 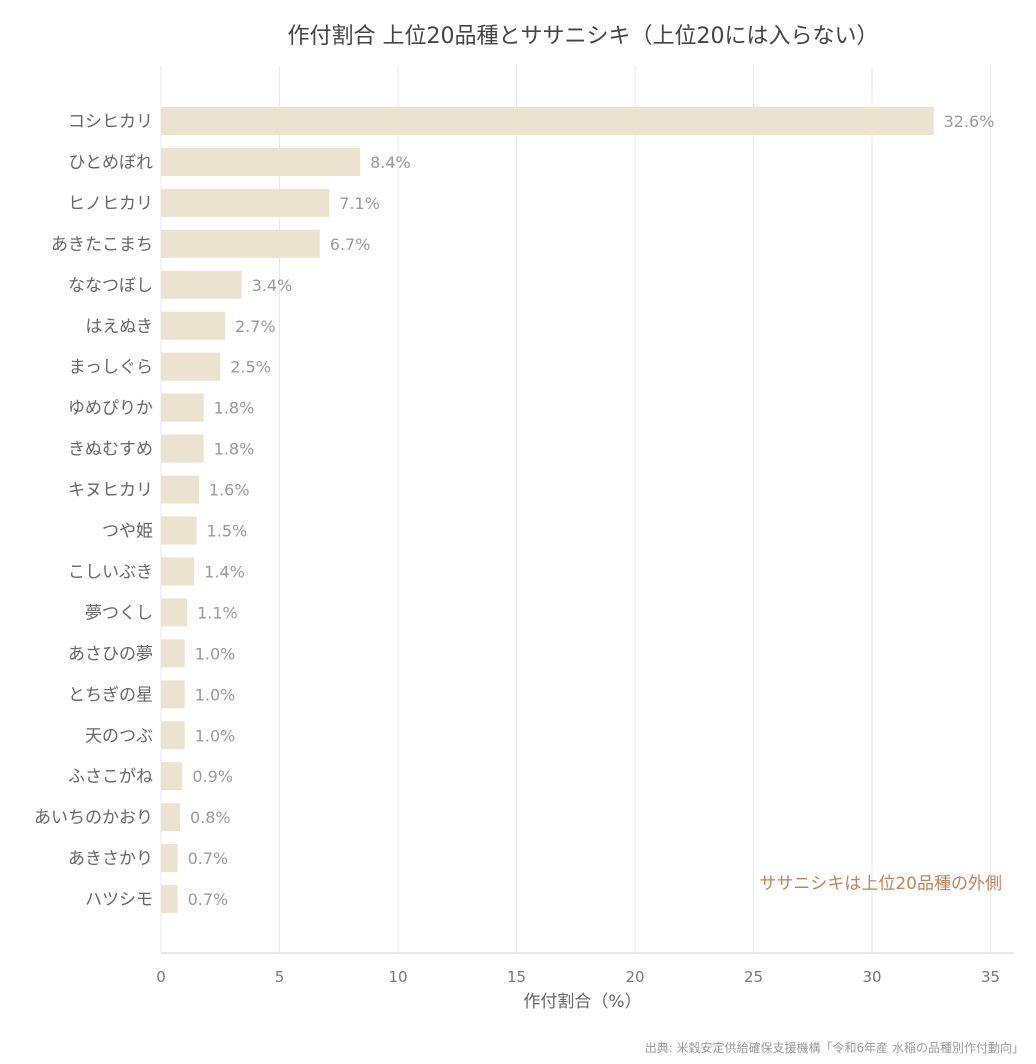 What do you see at coordinates (210, 817) in the screenshot?
I see `value-label: 0.8%` at bounding box center [210, 817].